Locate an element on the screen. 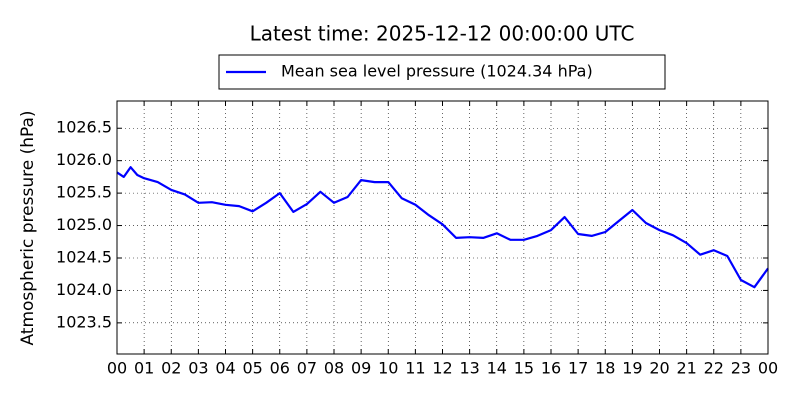 This screenshot has width=800, height=400. legend-label: Mean sea level pressure (1024.34 hPa) is located at coordinates (437, 71).